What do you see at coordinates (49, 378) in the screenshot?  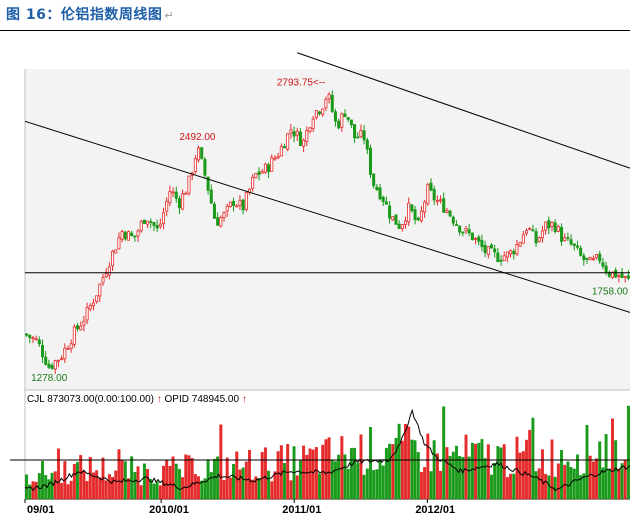 I see `price-annotation-2: 1278.00` at bounding box center [49, 378].